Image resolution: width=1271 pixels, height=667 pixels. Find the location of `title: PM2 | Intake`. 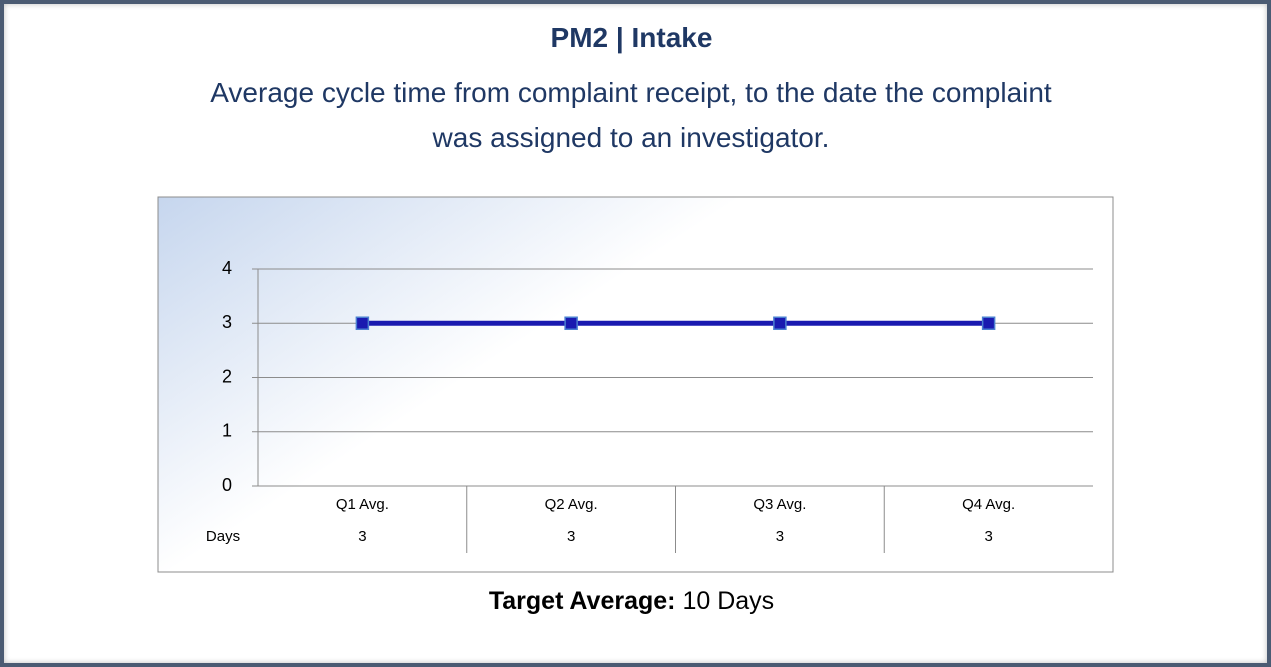

title: PM2 | Intake is located at coordinates (631, 37).